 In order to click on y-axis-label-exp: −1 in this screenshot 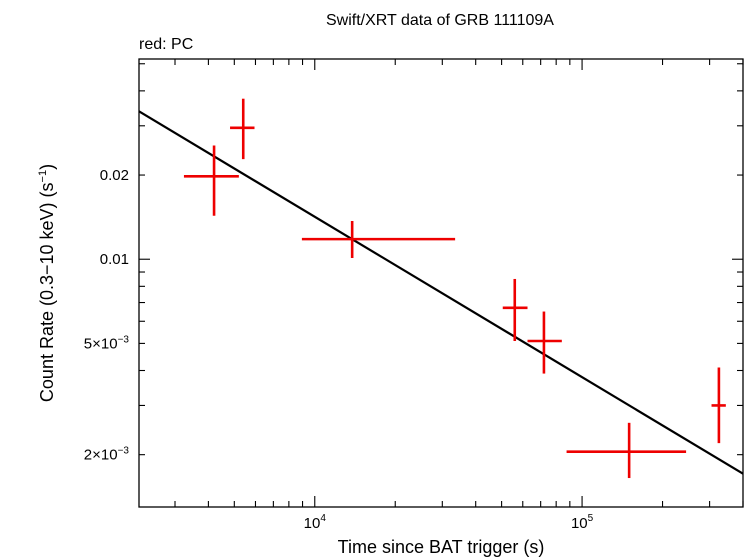, I will do `click(43, 176)`.